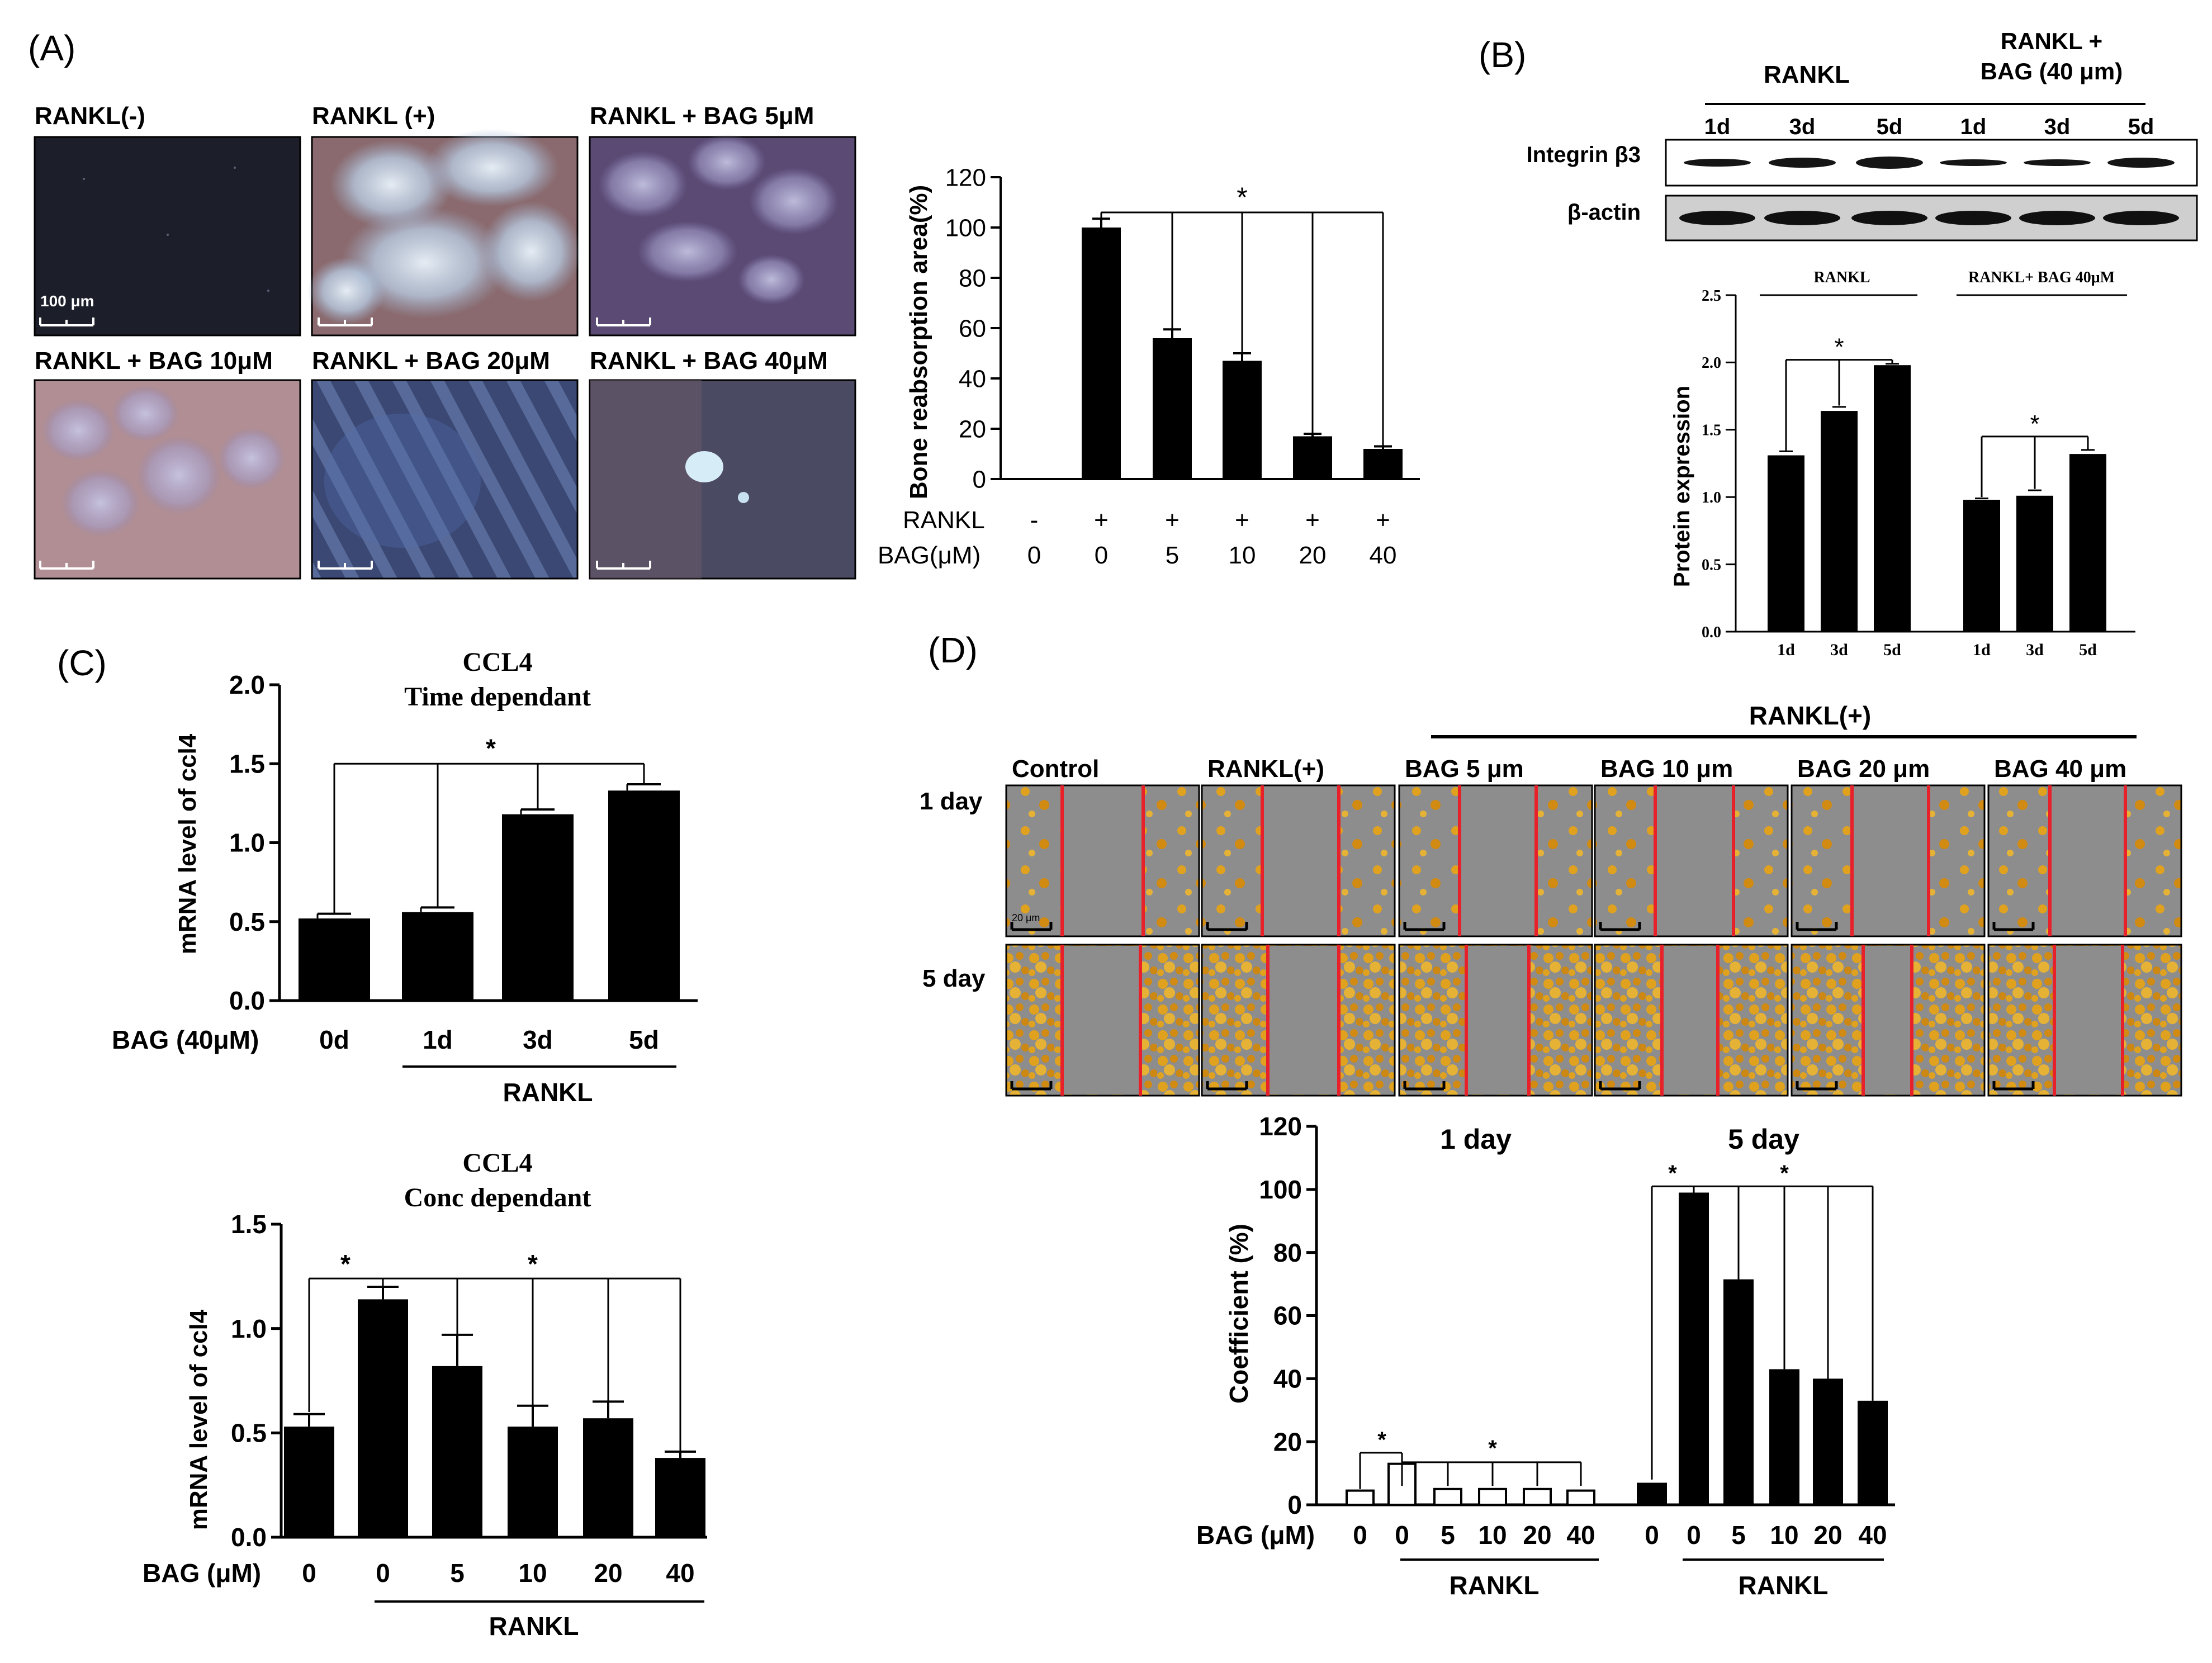 The width and height of the screenshot is (2212, 1663). Describe the element at coordinates (202, 1573) in the screenshot. I see `ccl4-conc-xprefix: BAG (μM)` at that location.